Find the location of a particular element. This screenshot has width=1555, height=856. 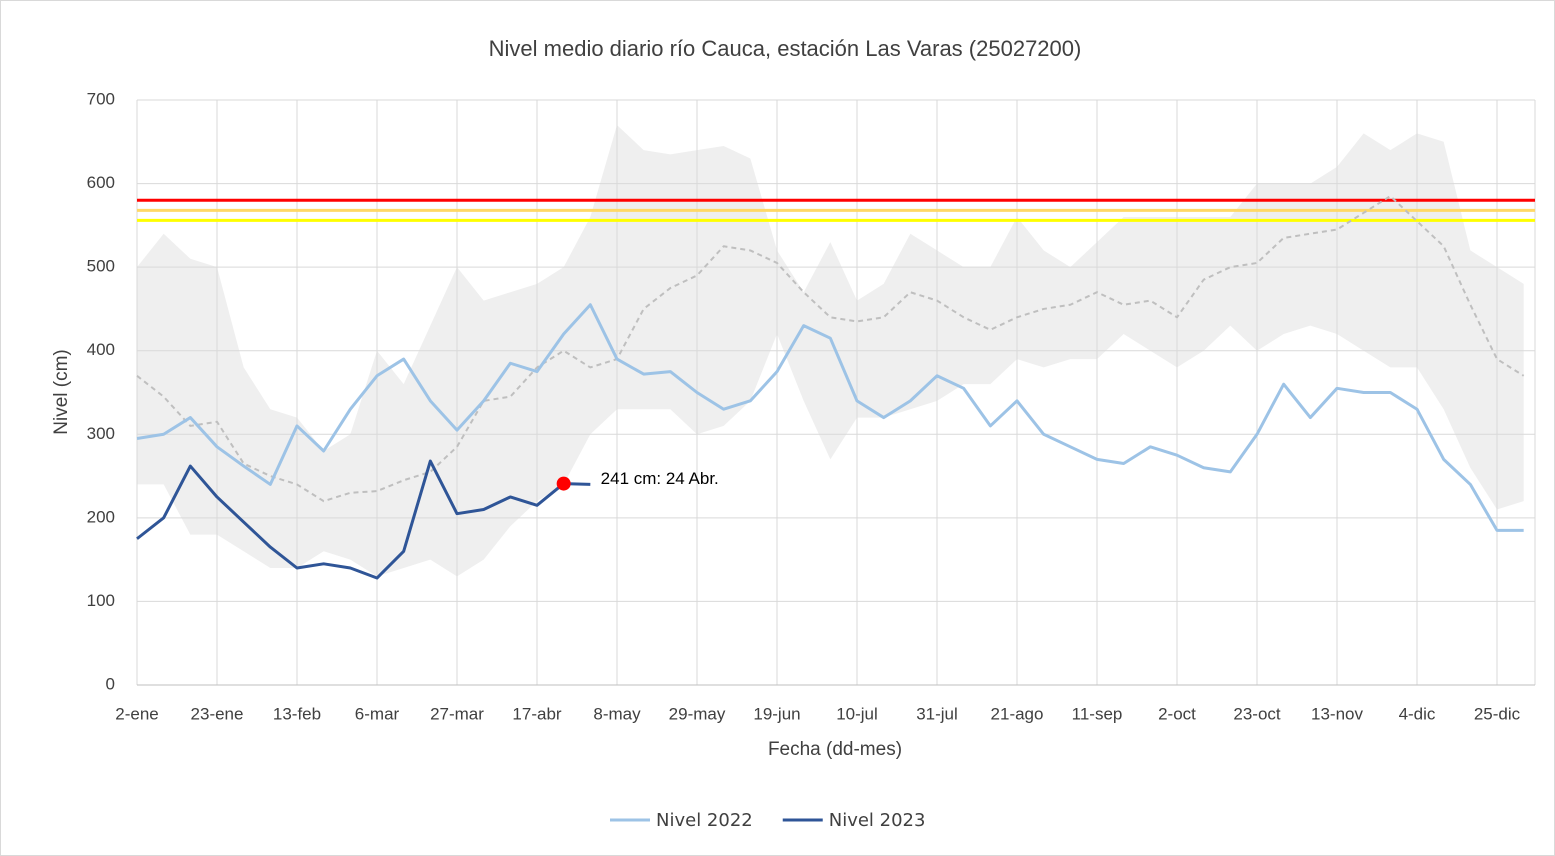

series-line is located at coordinates (363, 519).